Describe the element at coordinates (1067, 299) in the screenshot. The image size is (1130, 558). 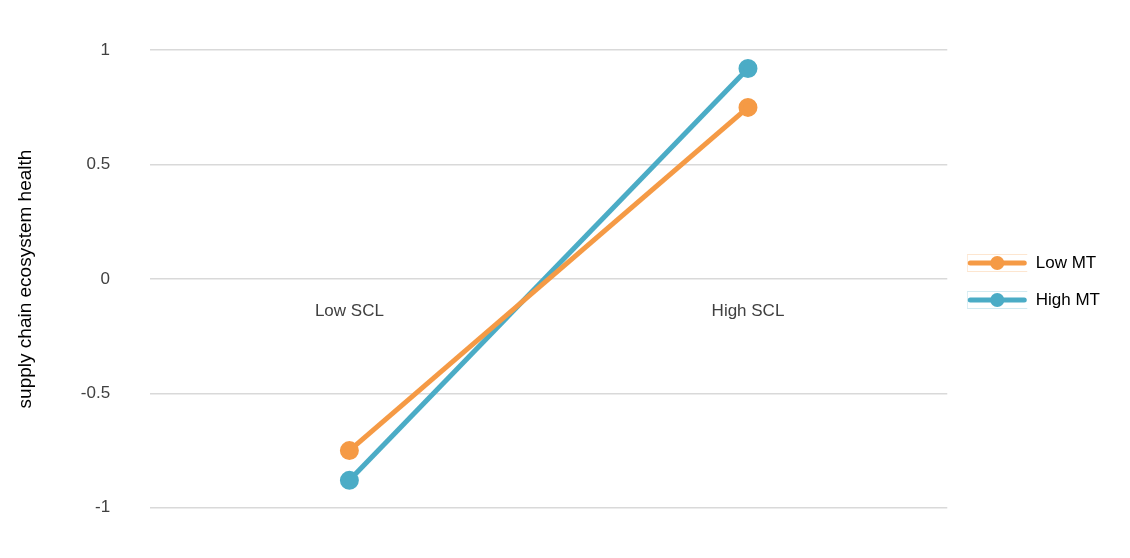
I see `legend-label: High MT` at that location.